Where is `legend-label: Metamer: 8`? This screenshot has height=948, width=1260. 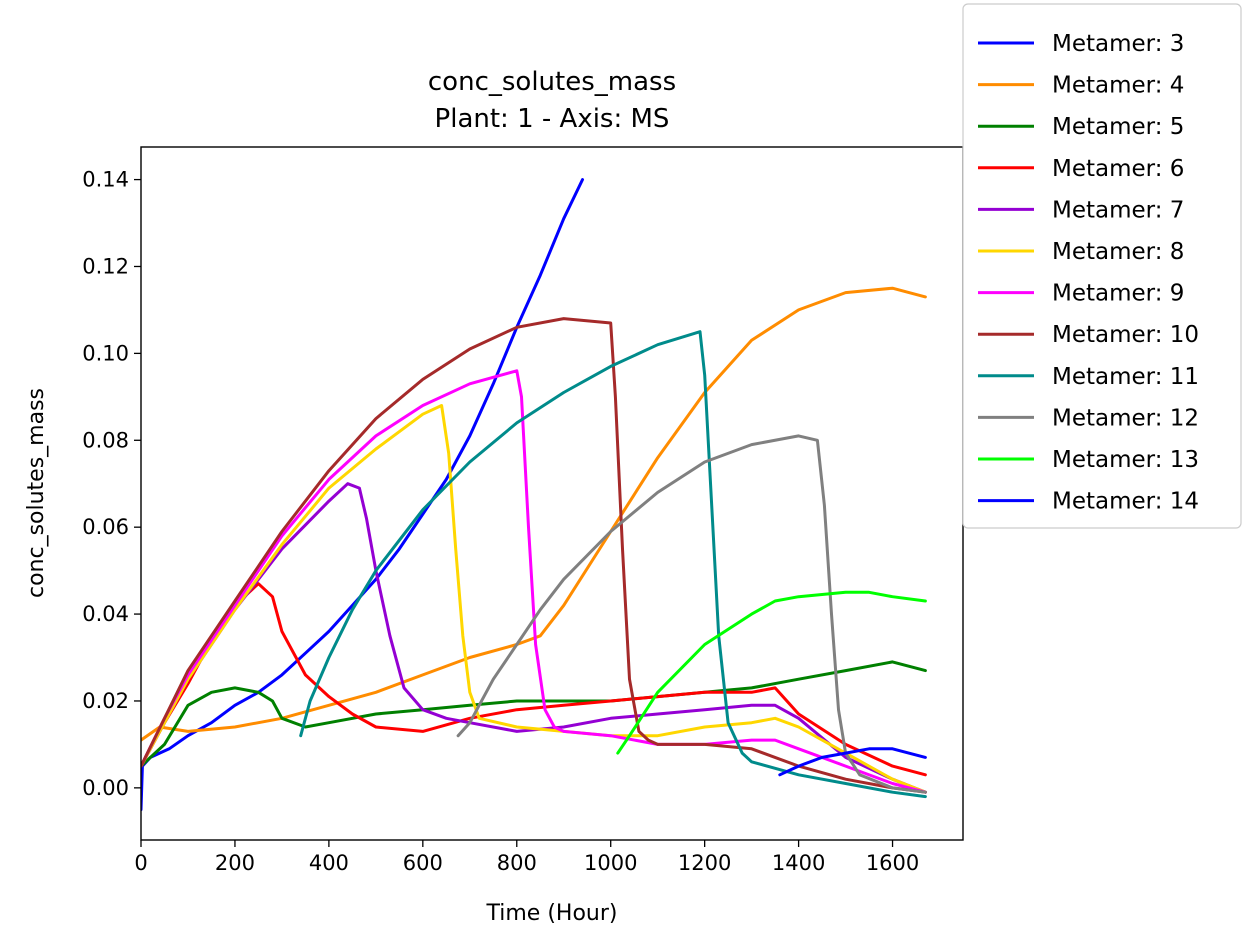
legend-label: Metamer: 8 is located at coordinates (1118, 252).